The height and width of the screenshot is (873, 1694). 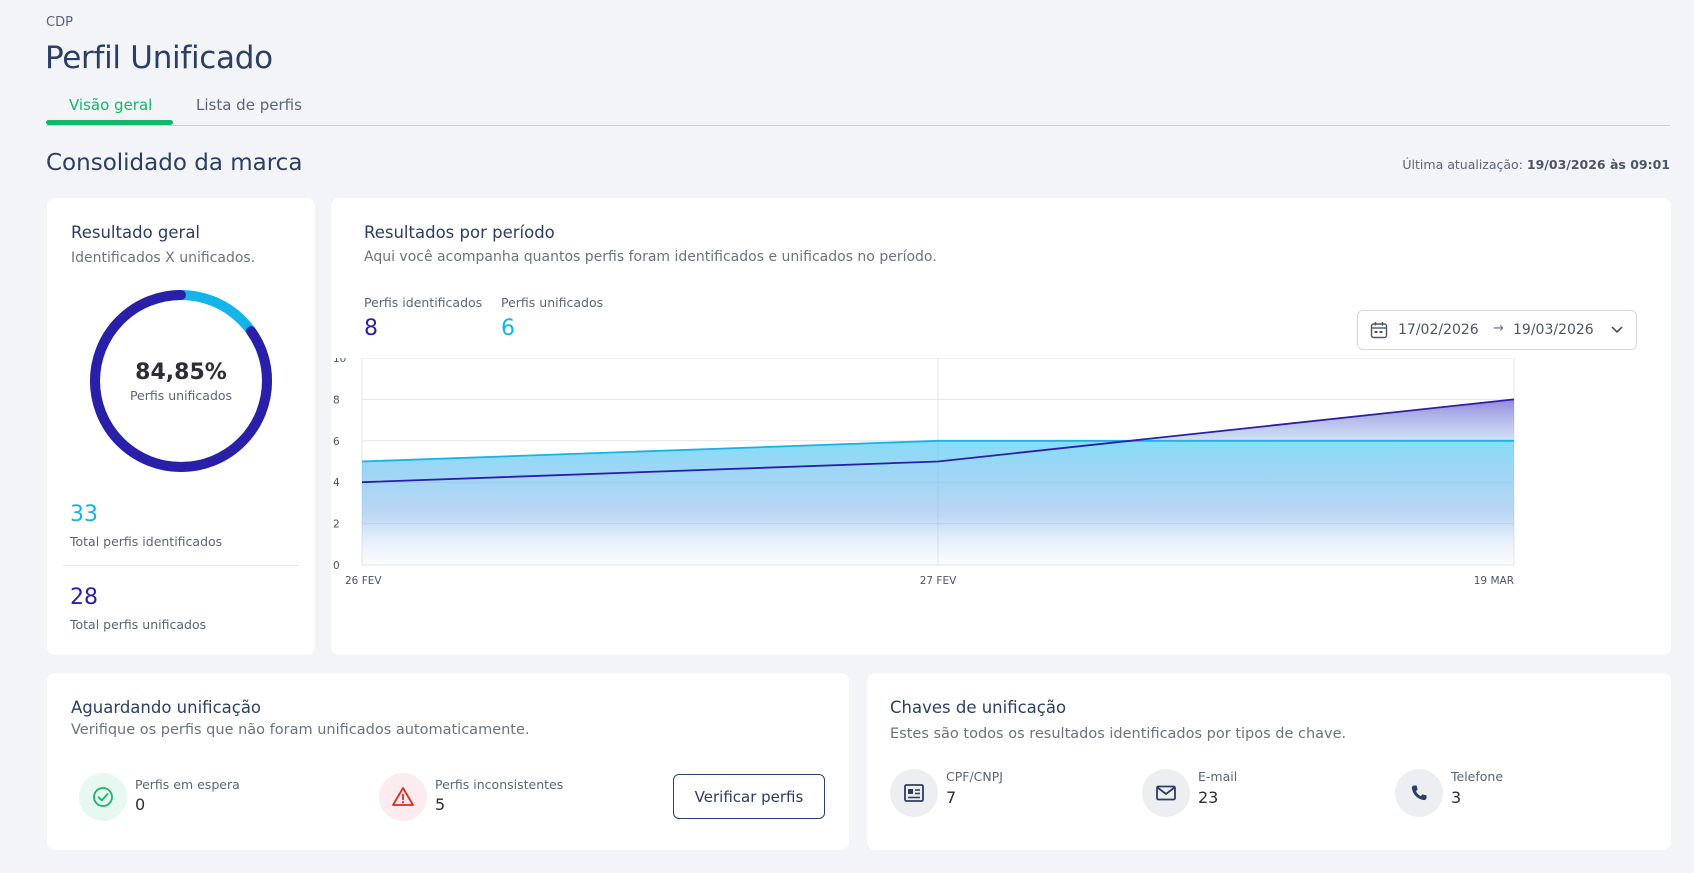 What do you see at coordinates (459, 232) in the screenshot?
I see `card-title: Resultados por período` at bounding box center [459, 232].